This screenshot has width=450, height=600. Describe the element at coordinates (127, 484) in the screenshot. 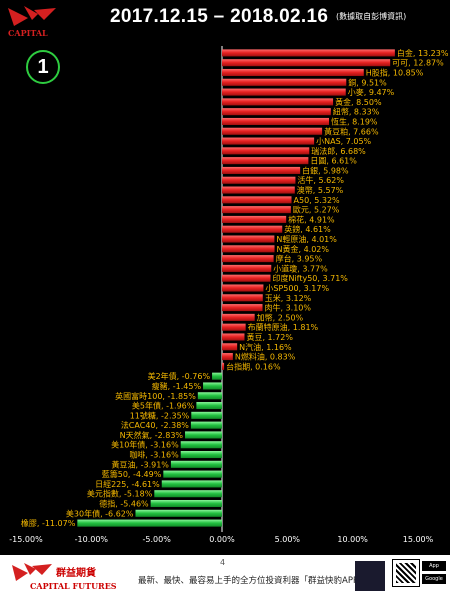

I see `bar-label: 日經225, -4.61%` at that location.